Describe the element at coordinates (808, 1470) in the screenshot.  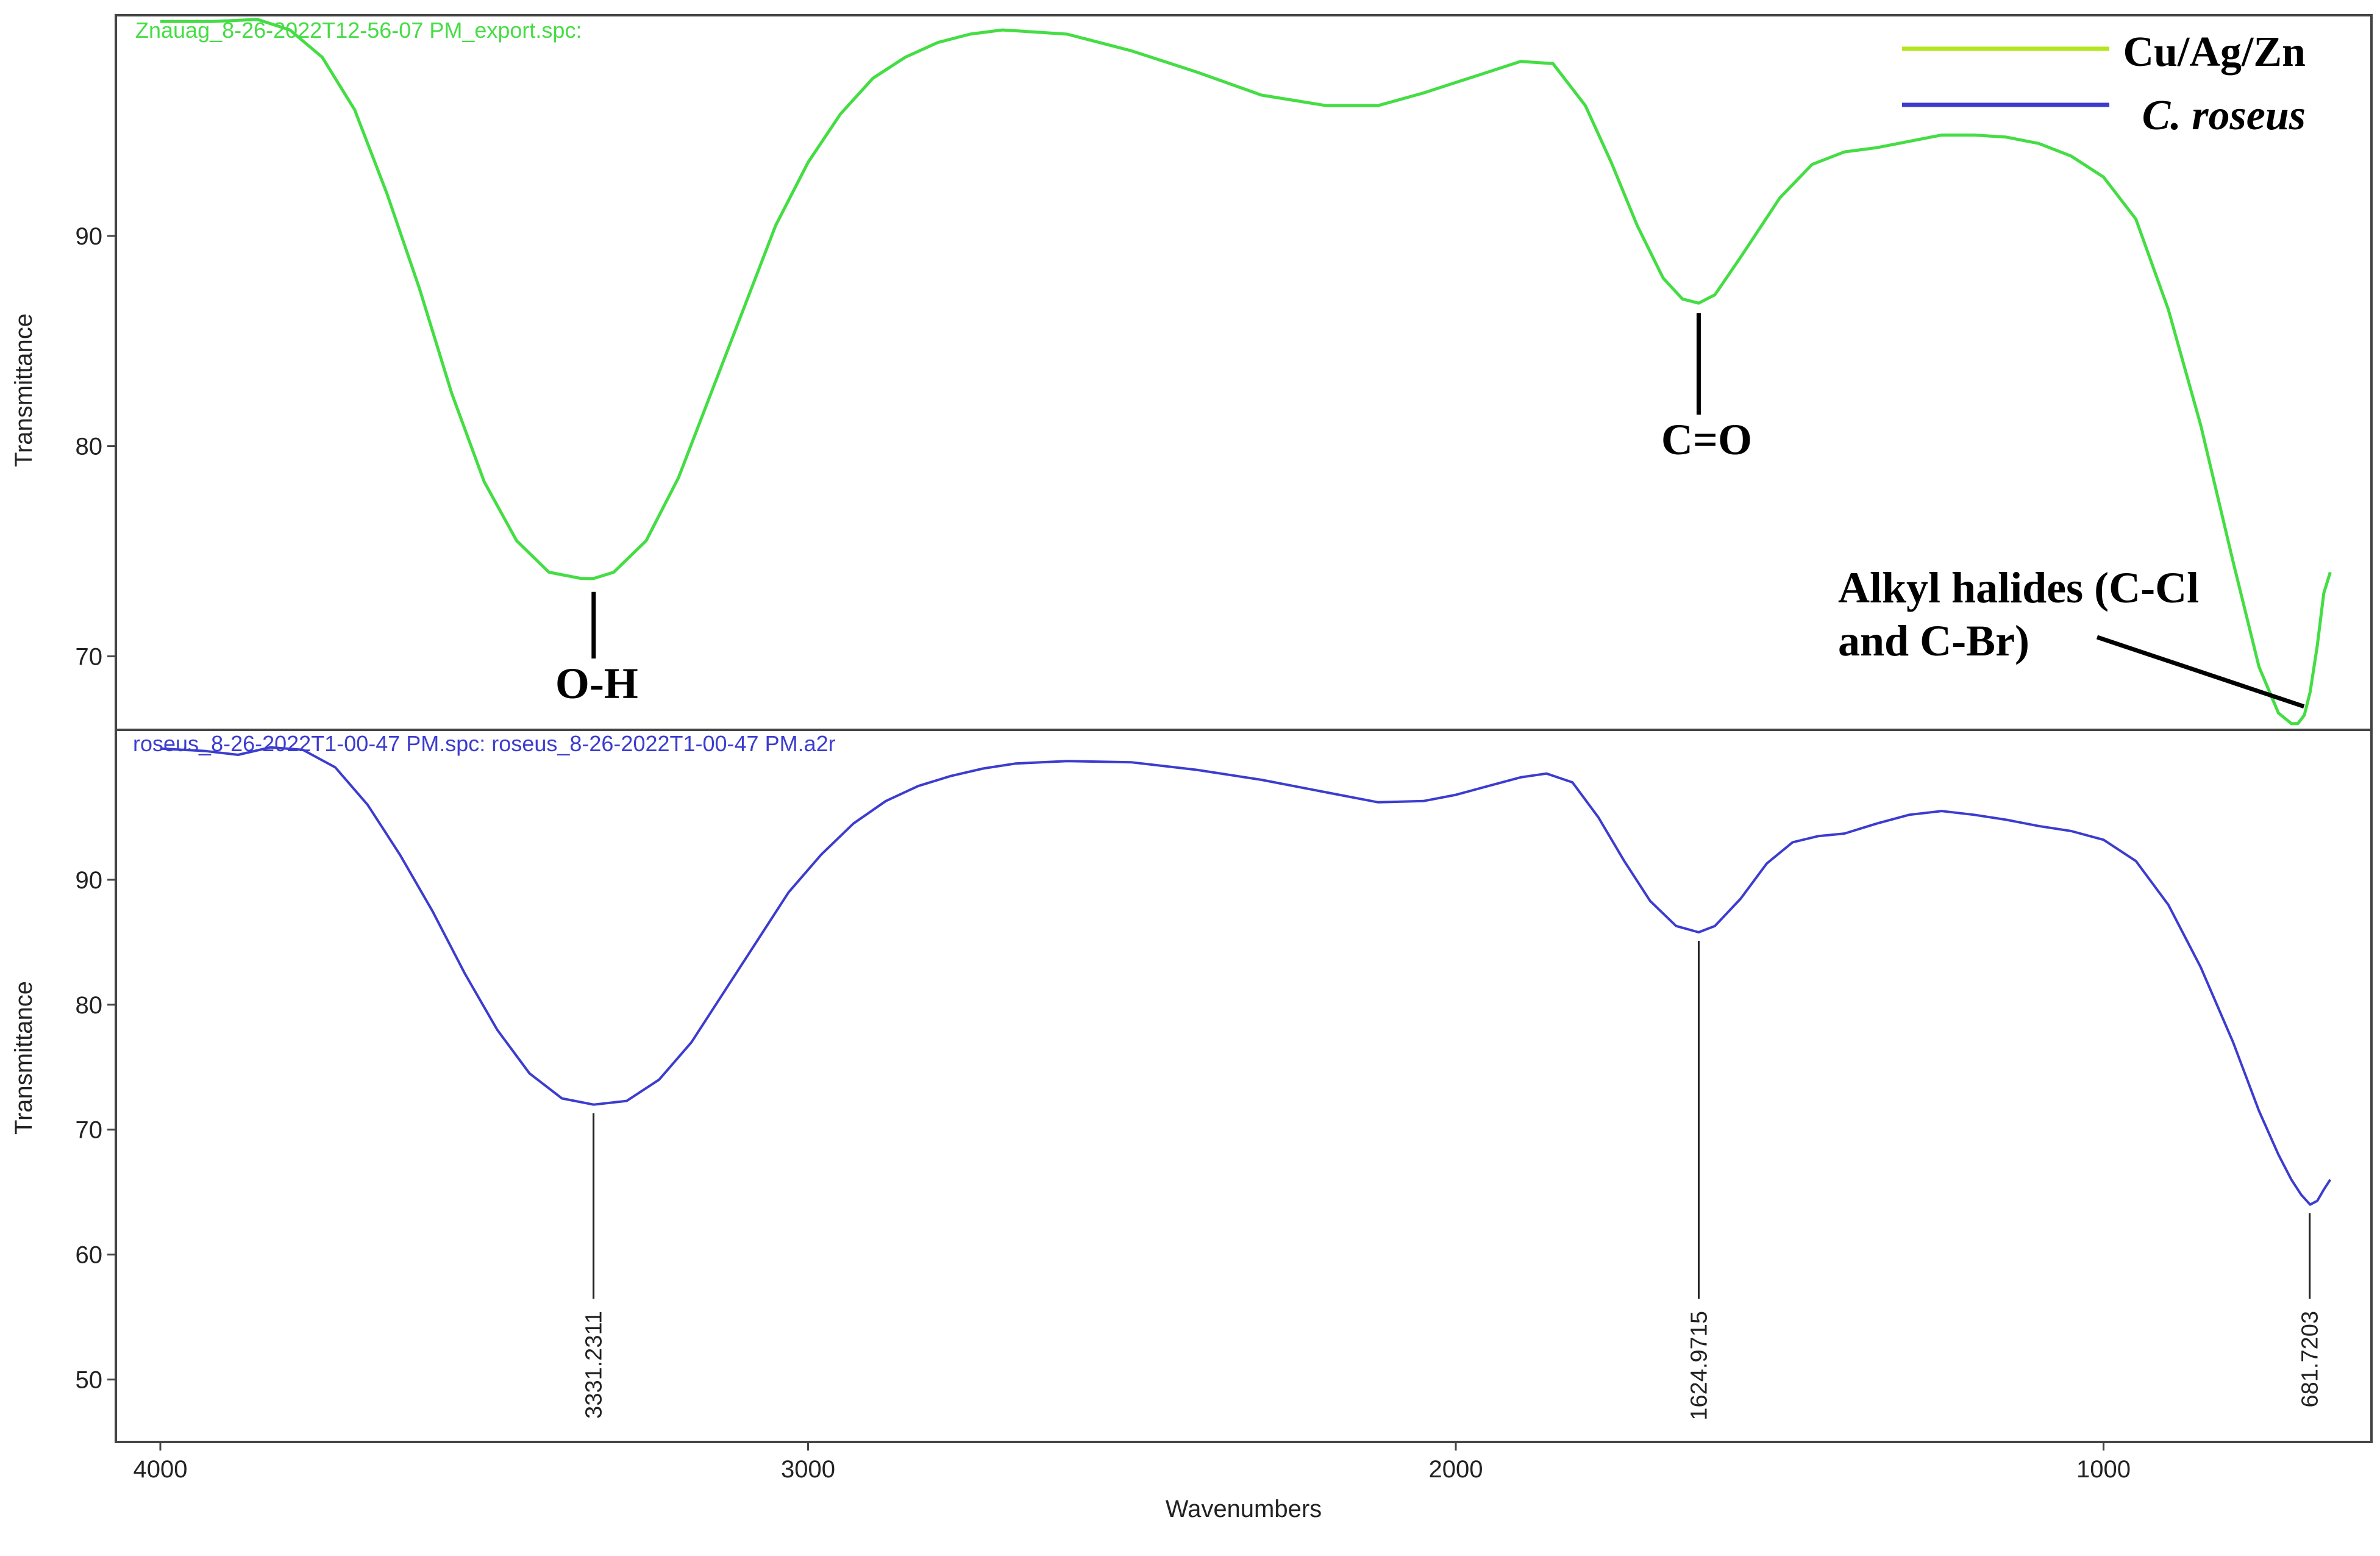
I see `x-tick-label: 3000` at that location.